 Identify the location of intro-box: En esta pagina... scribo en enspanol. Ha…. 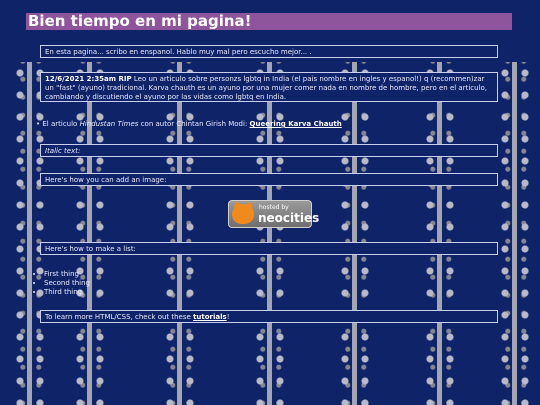
(269, 51).